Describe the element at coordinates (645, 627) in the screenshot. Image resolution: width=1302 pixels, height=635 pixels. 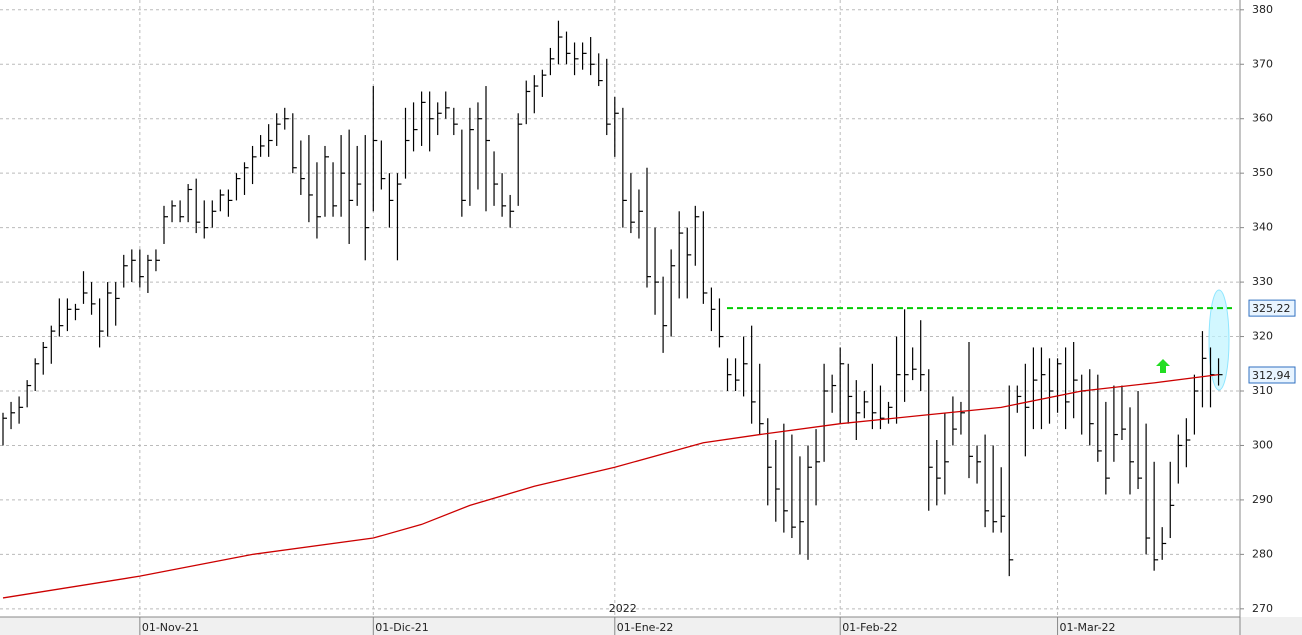
I see `x-tick-label: 01-Ene-22` at that location.